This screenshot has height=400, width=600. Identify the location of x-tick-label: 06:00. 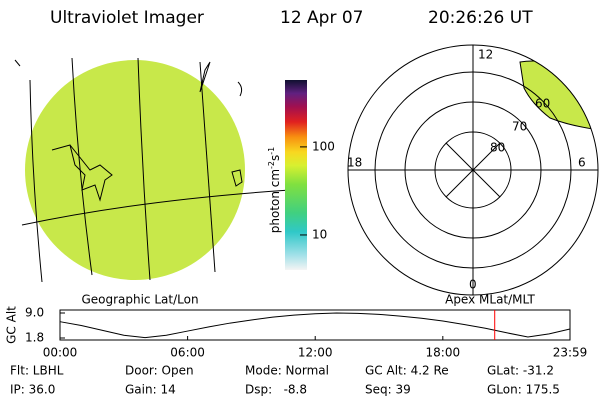
(187, 353).